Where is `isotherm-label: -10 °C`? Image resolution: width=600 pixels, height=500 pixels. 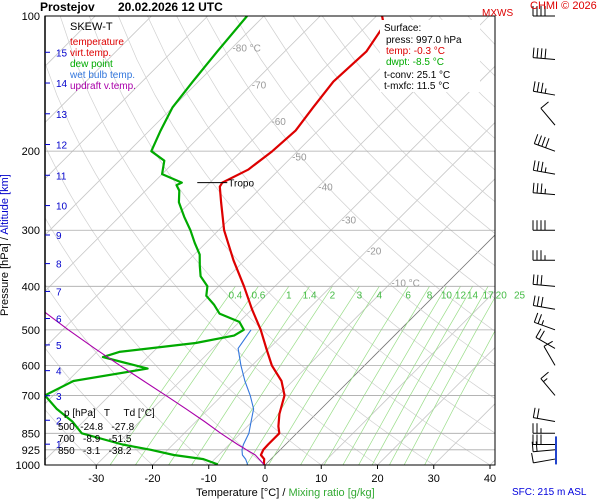
isotherm-label: -10 °C is located at coordinates (405, 283).